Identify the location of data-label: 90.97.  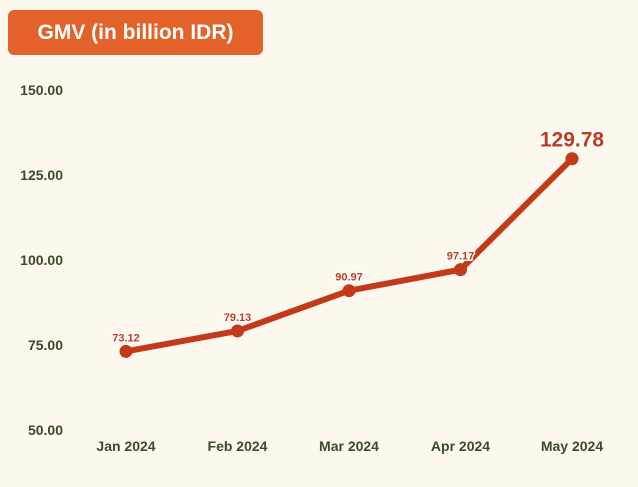
(349, 278).